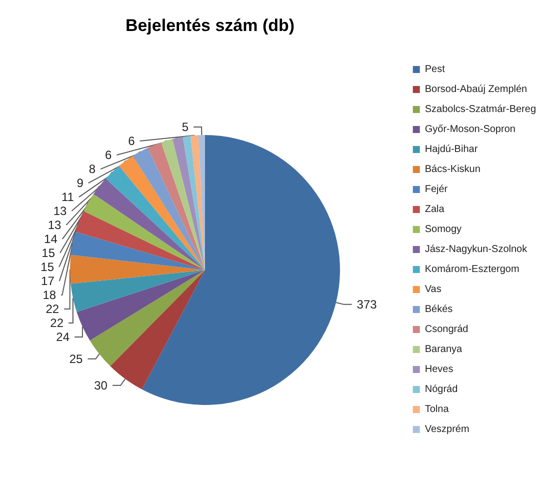 The width and height of the screenshot is (549, 499). What do you see at coordinates (470, 129) in the screenshot?
I see `legend-label: Győr-Moson-Sopron` at bounding box center [470, 129].